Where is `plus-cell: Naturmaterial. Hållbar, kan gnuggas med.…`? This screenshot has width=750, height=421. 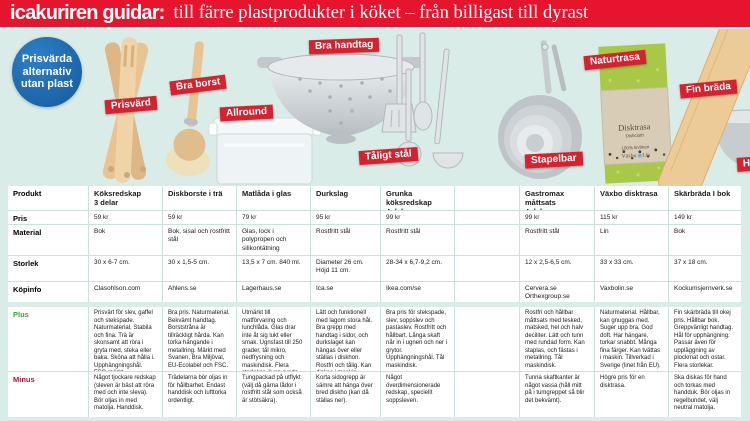 plus-cell: Naturmaterial. Hållbar, kan gnuggas med.… is located at coordinates (631, 339).